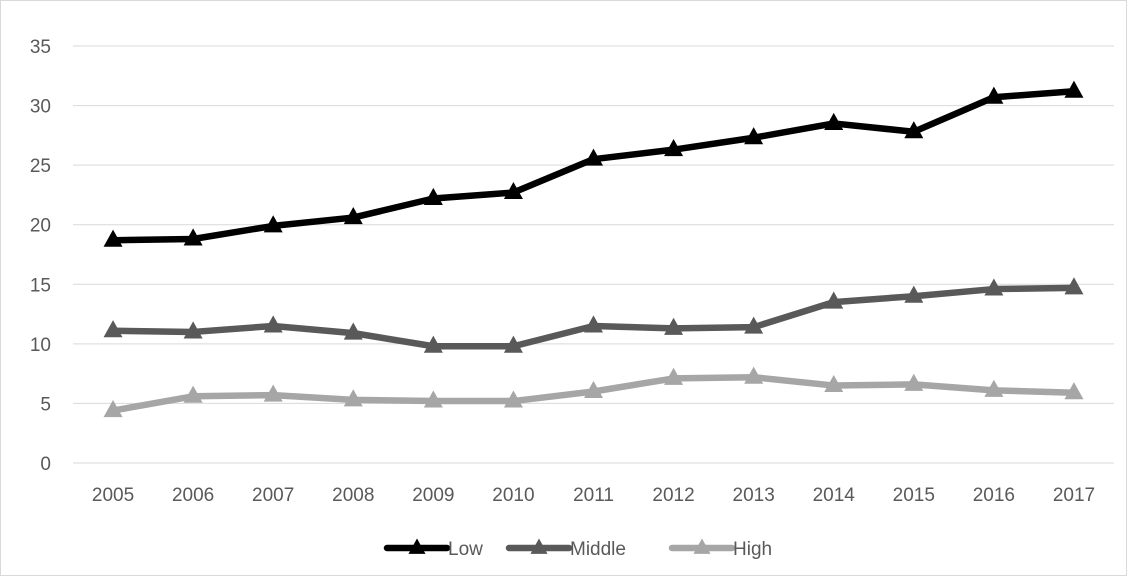  Describe the element at coordinates (40, 107) in the screenshot. I see `y-tick-label: 30` at that location.